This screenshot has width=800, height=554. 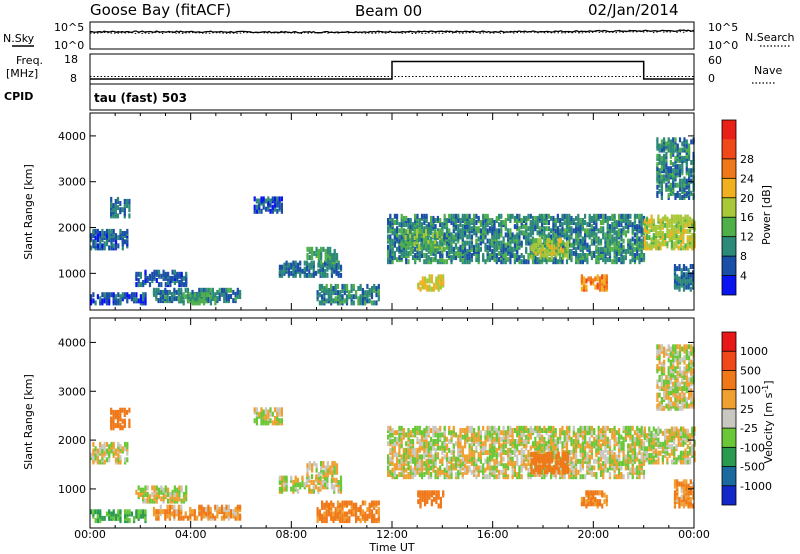 What do you see at coordinates (72, 273) in the screenshot?
I see `power-ytick-label: 1000` at bounding box center [72, 273].